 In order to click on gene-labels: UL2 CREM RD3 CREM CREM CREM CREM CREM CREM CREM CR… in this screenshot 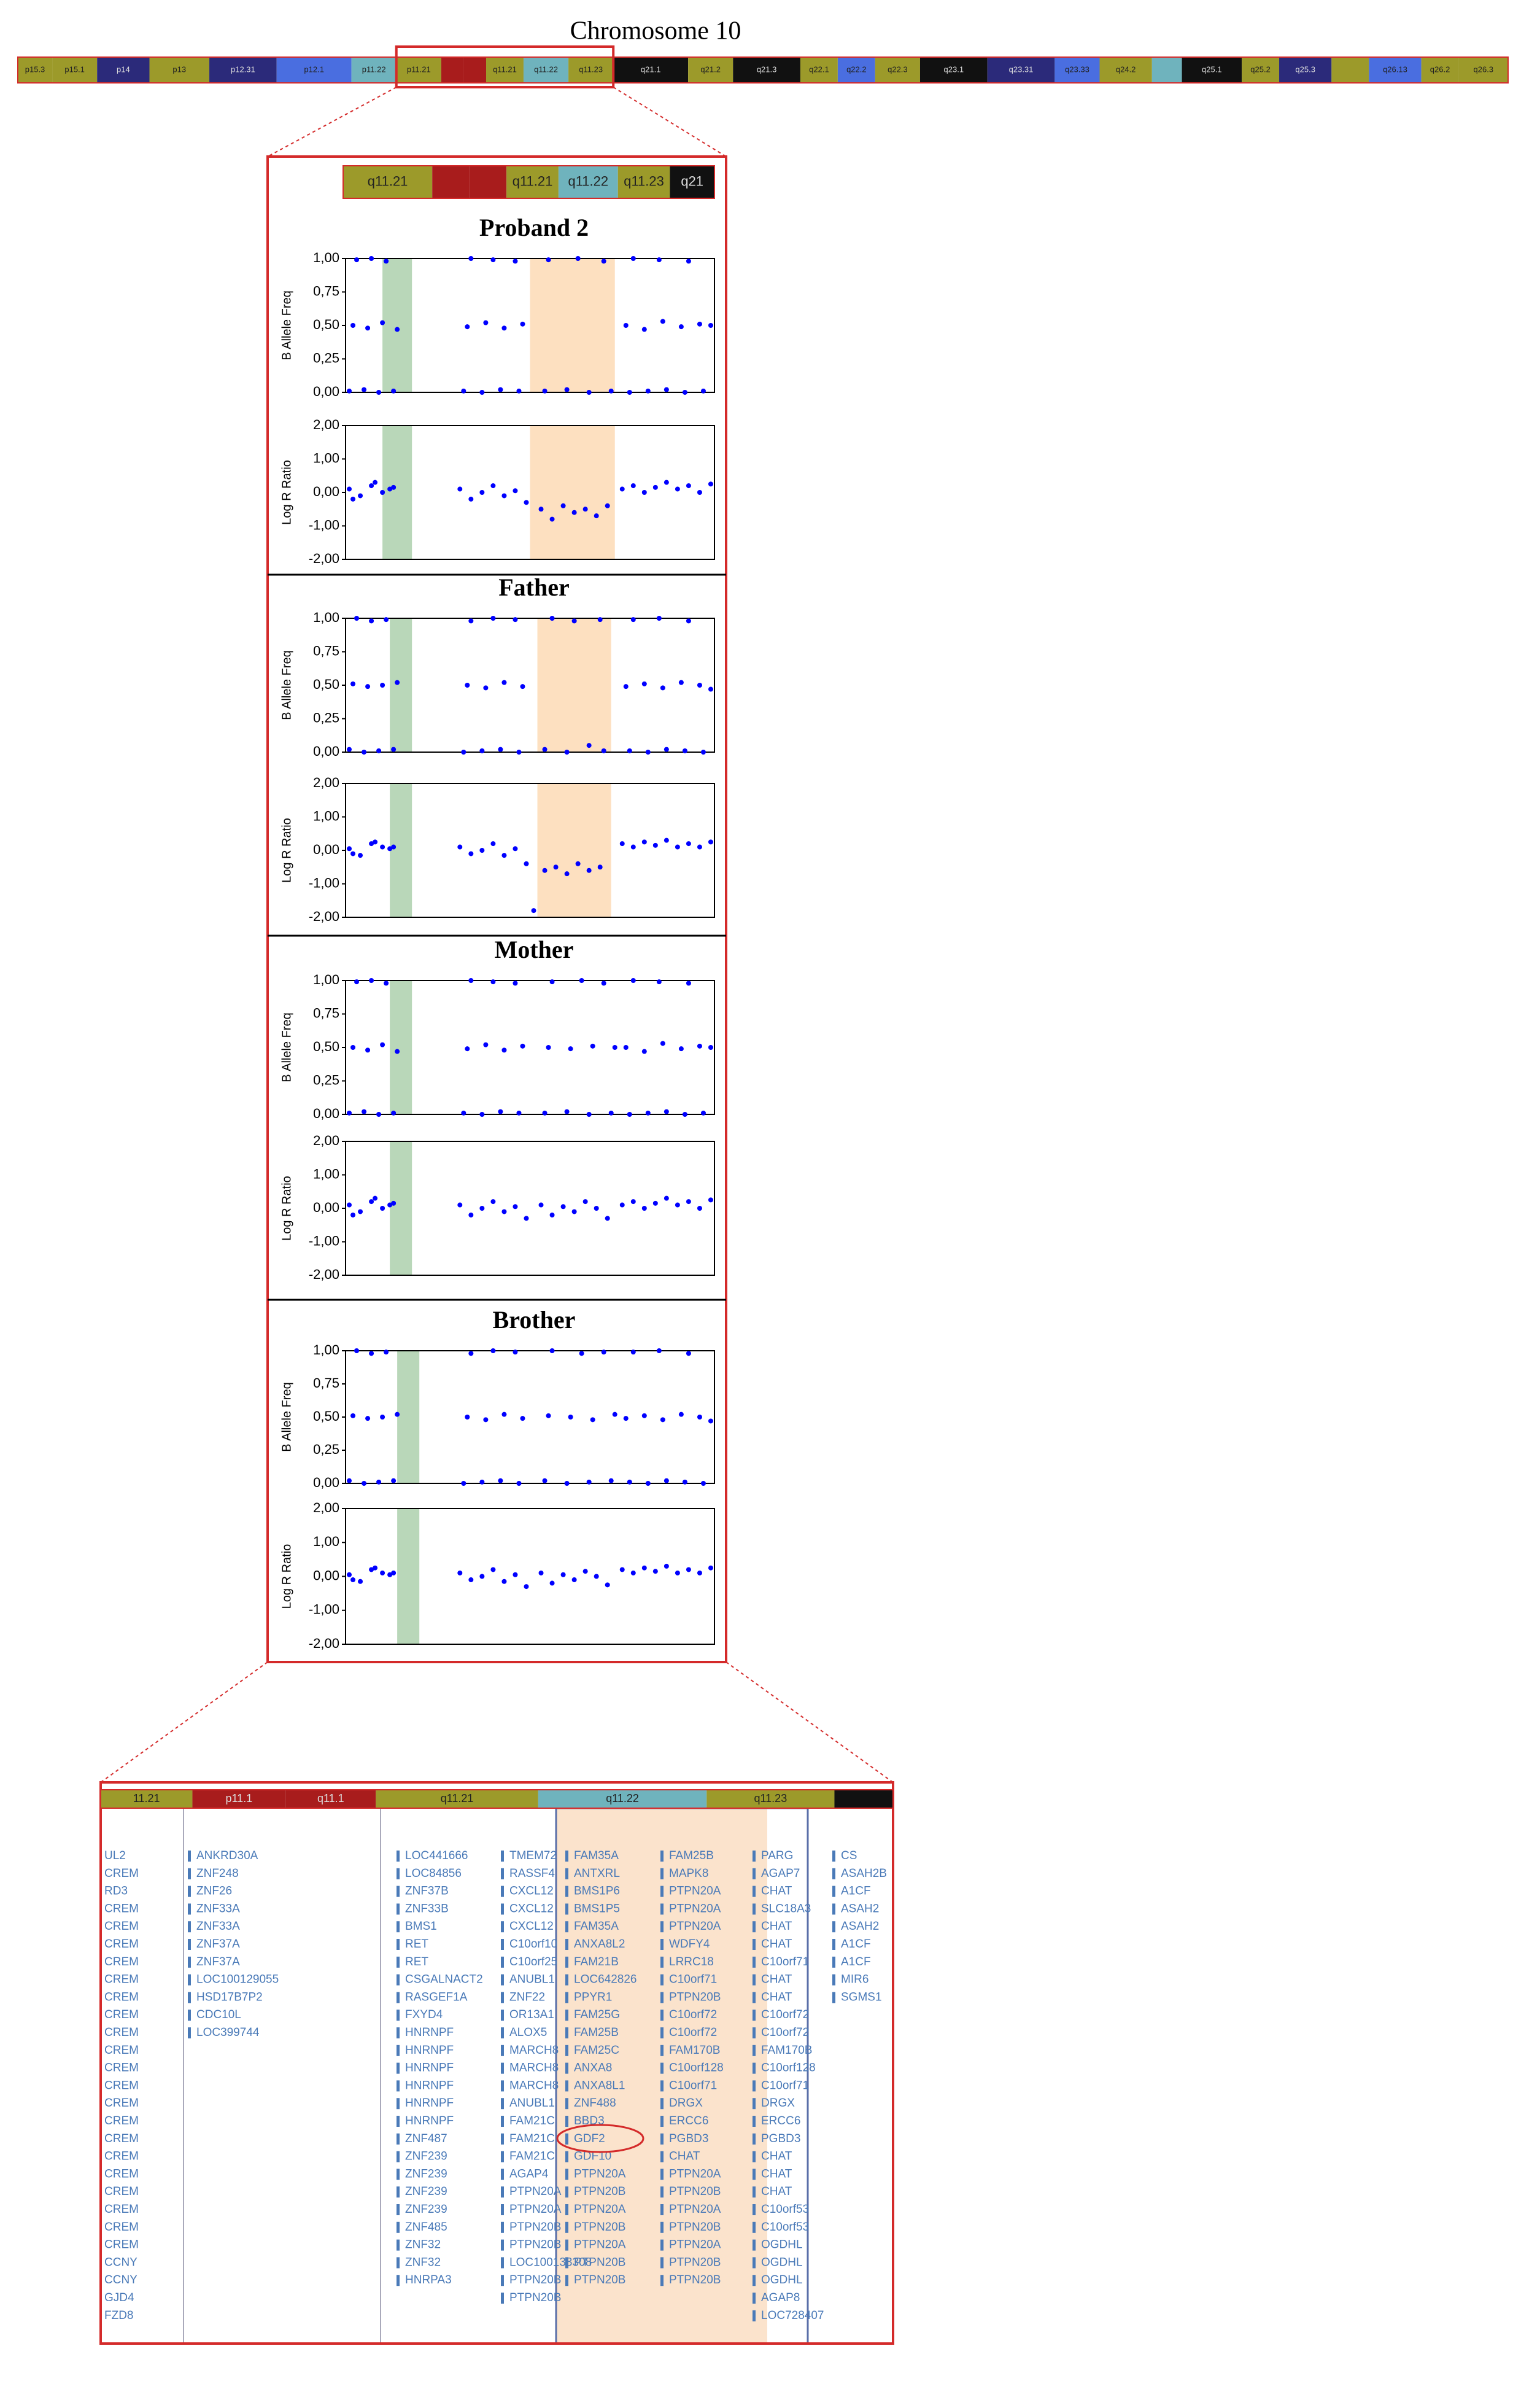, I will do `click(491, 2085)`.